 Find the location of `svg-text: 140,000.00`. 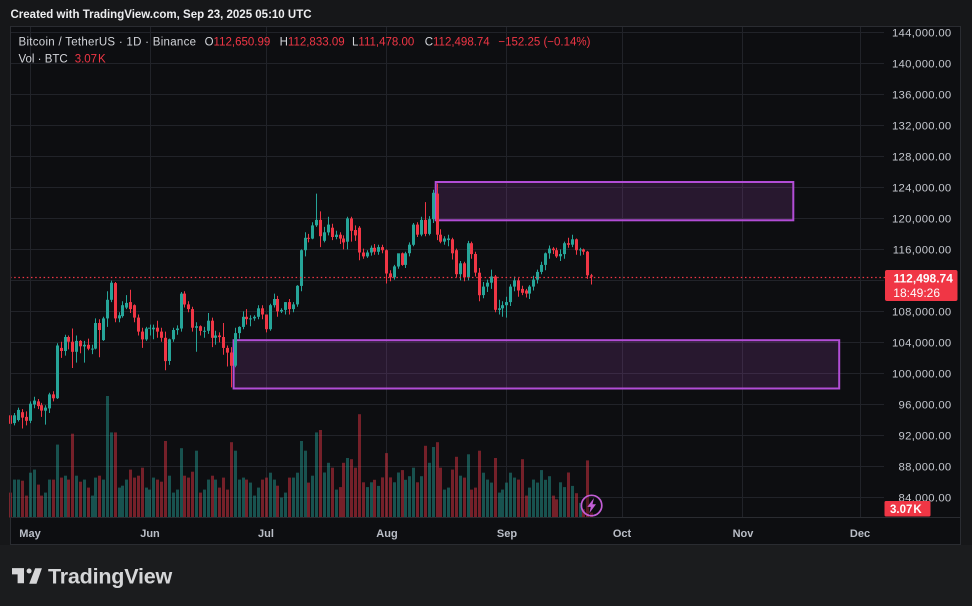

svg-text: 140,000.00 is located at coordinates (922, 64).